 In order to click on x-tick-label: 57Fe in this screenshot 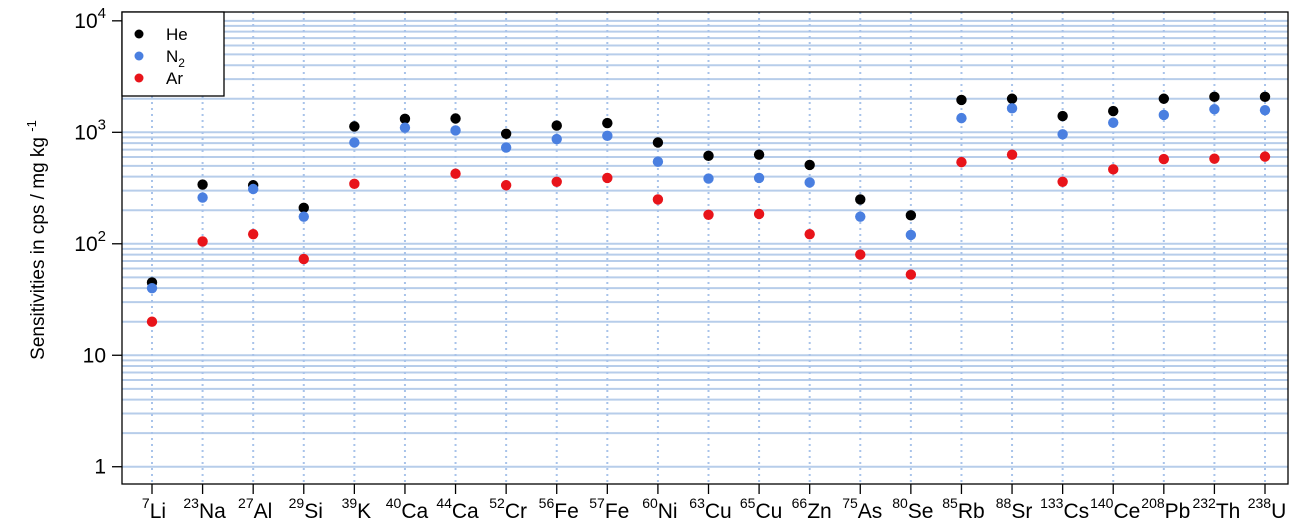, I will do `click(609, 509)`.